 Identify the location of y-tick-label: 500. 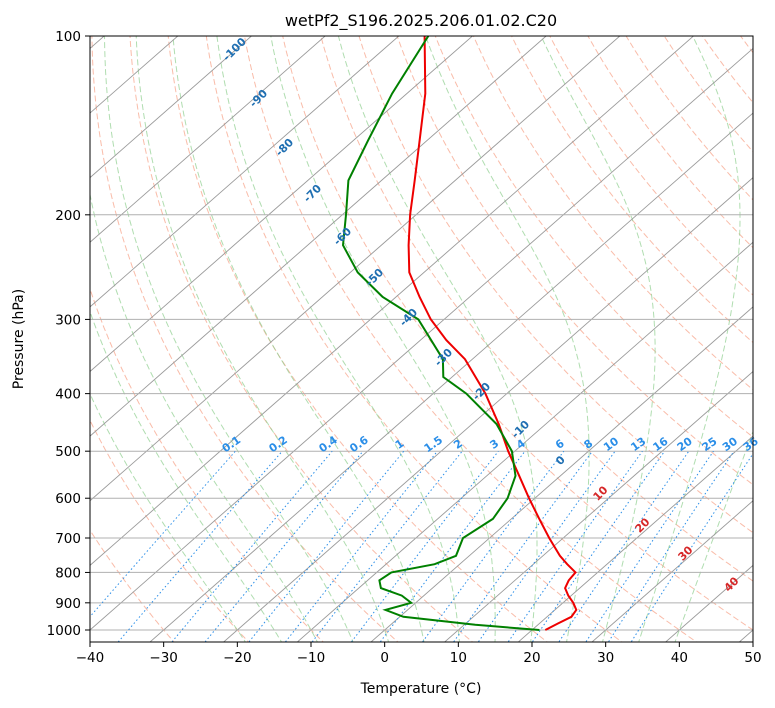
(68, 452).